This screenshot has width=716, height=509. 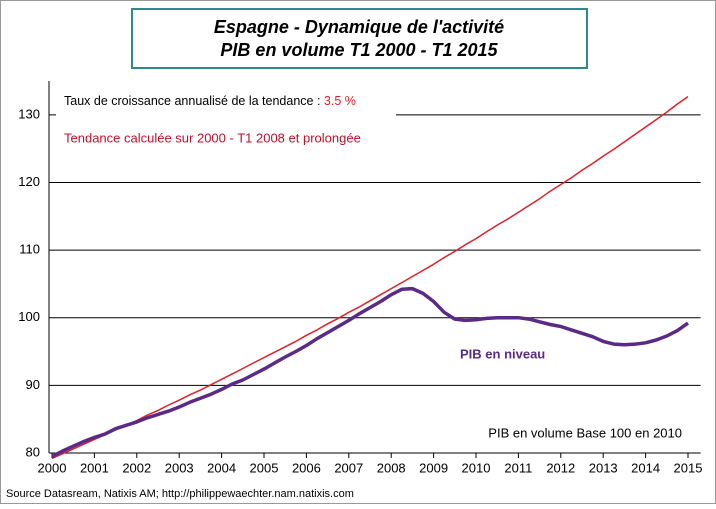 I want to click on x-tick-label: 2007, so click(x=348, y=467).